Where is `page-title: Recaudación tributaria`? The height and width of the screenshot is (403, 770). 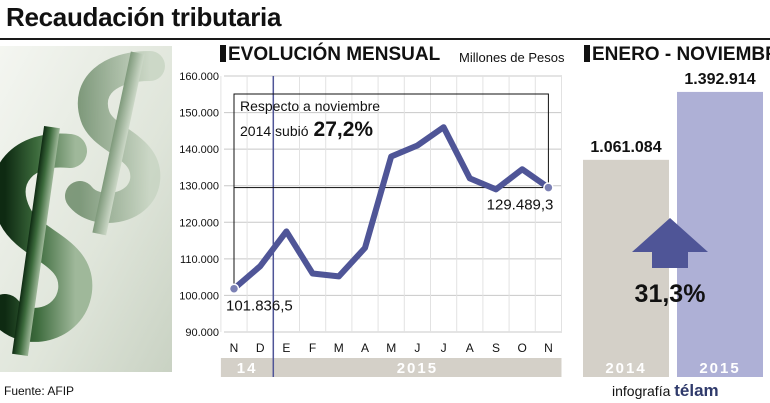 page-title: Recaudación tributaria is located at coordinates (144, 17).